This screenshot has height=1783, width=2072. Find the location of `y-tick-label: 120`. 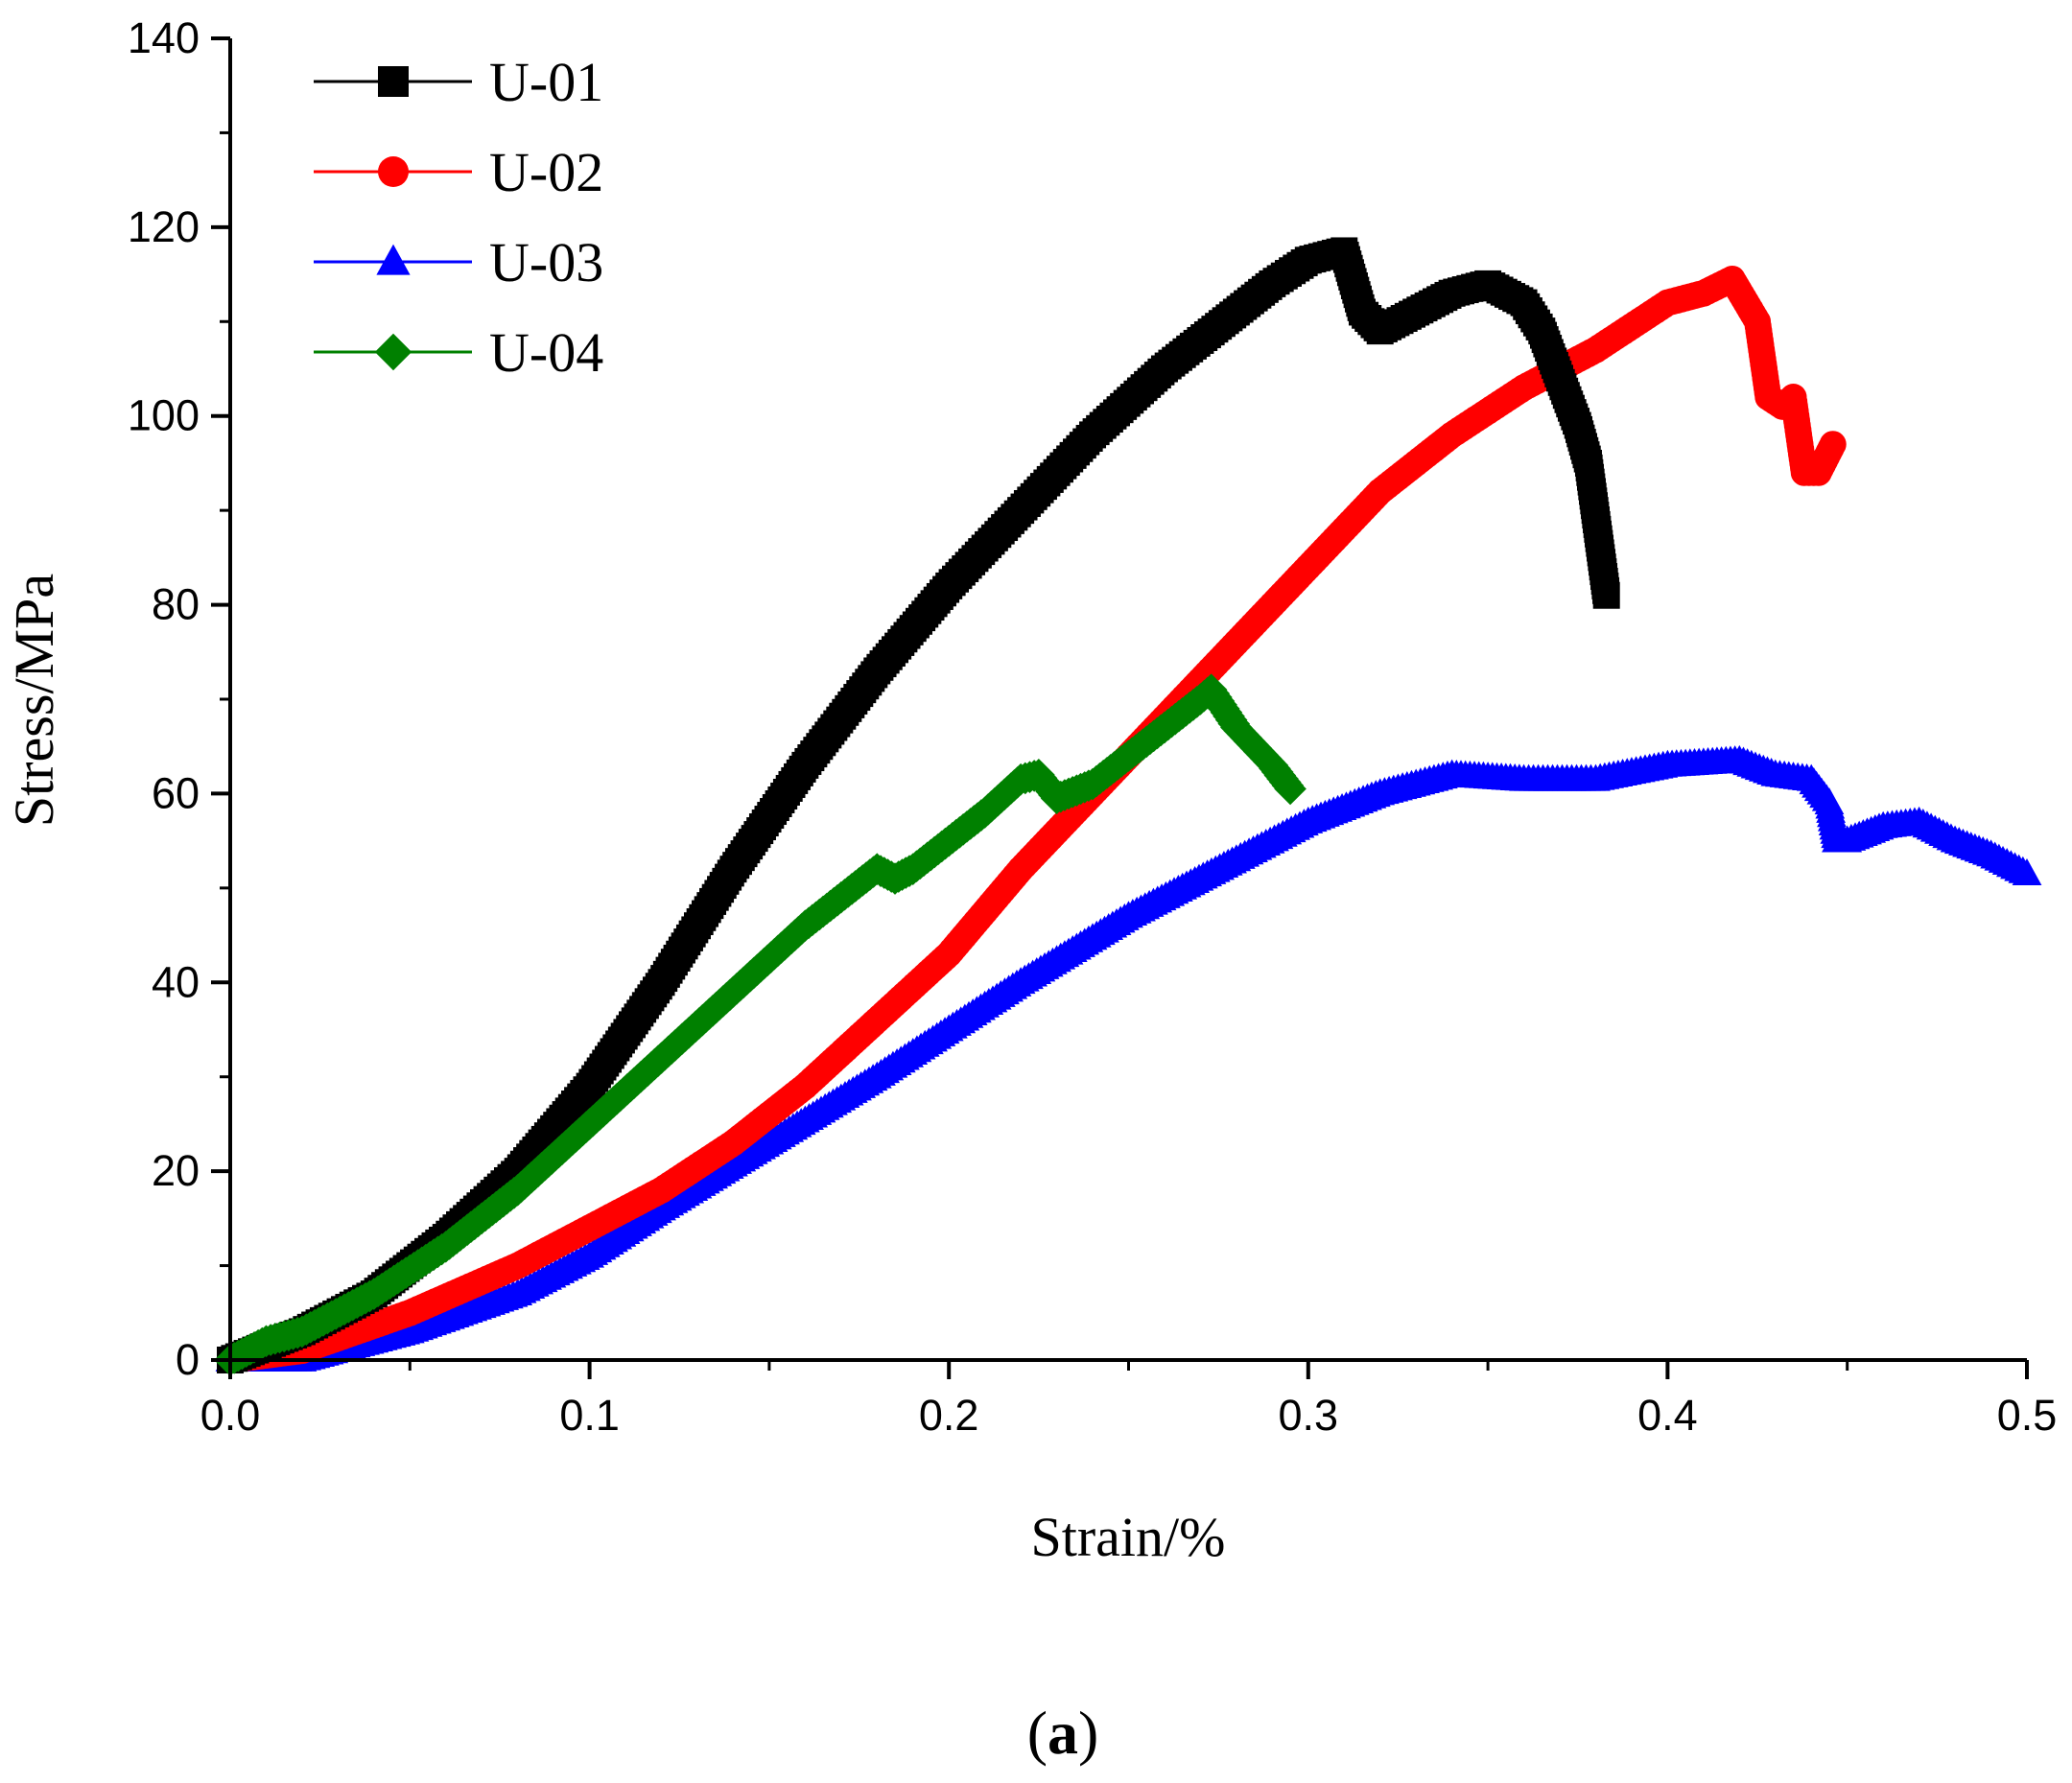

y-tick-label: 120 is located at coordinates (164, 226).